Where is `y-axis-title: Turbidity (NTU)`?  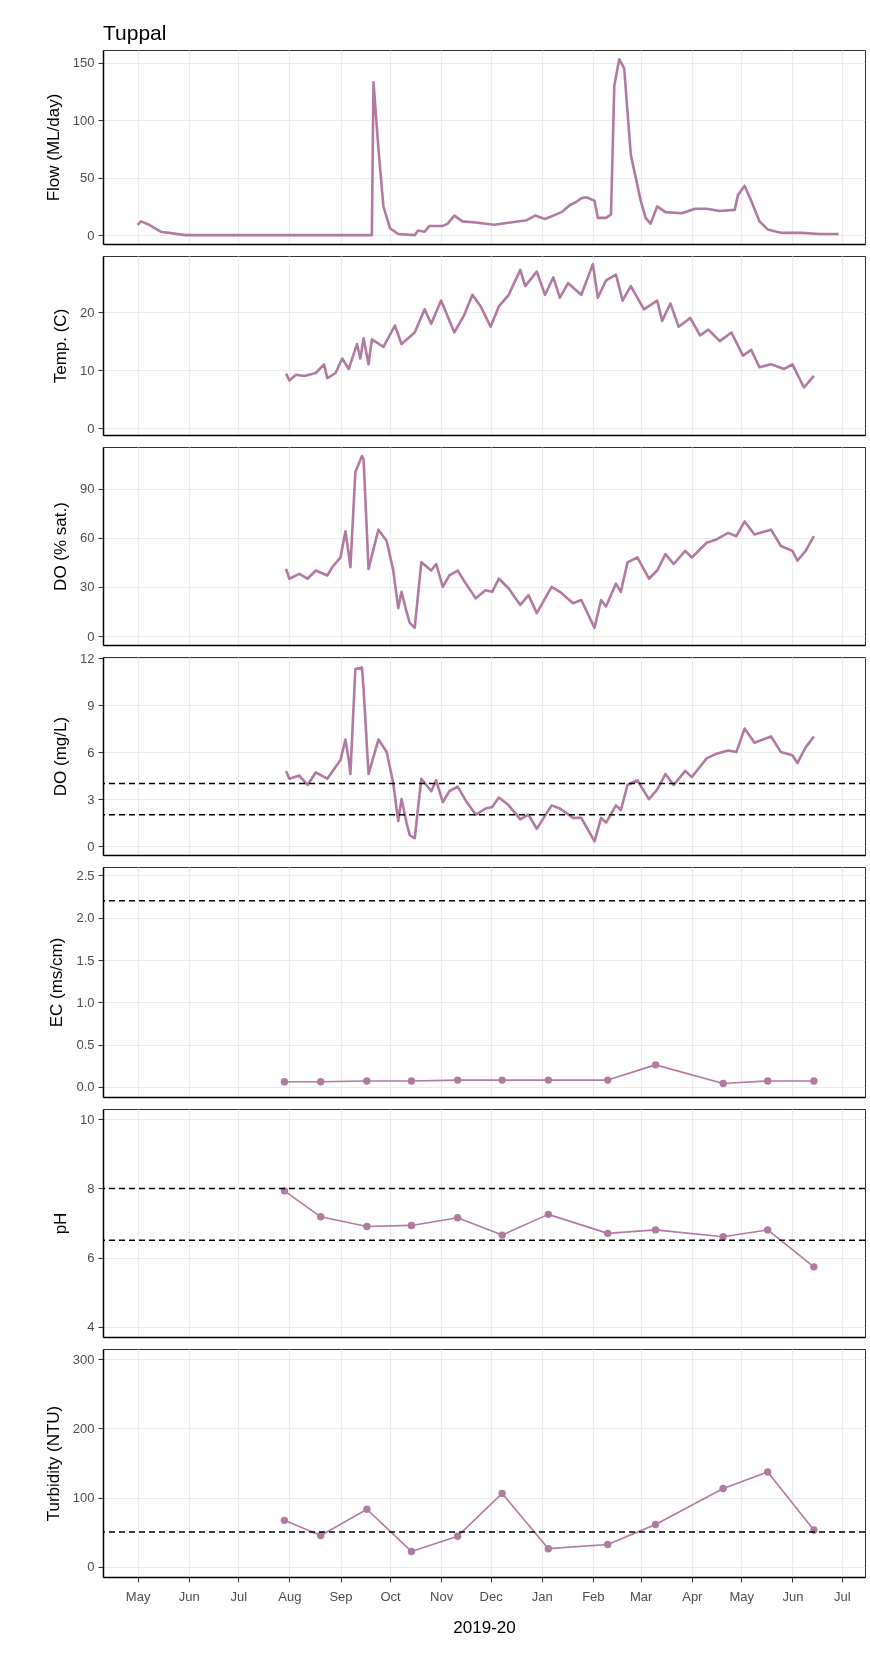 y-axis-title: Turbidity (NTU) is located at coordinates (53, 1463).